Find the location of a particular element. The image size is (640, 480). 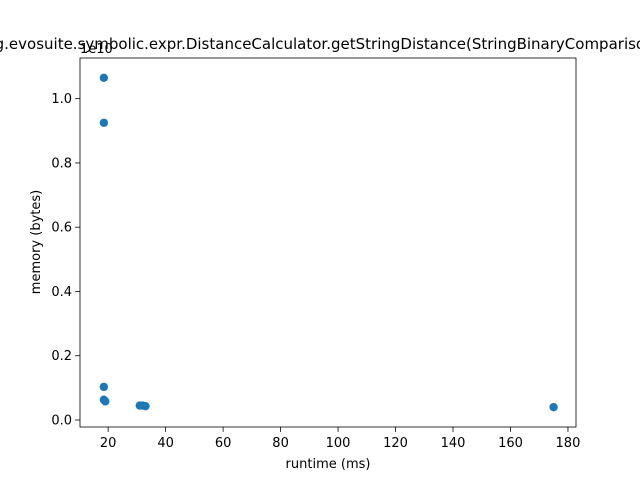

y-tick-label: 0.8 is located at coordinates (61, 163).